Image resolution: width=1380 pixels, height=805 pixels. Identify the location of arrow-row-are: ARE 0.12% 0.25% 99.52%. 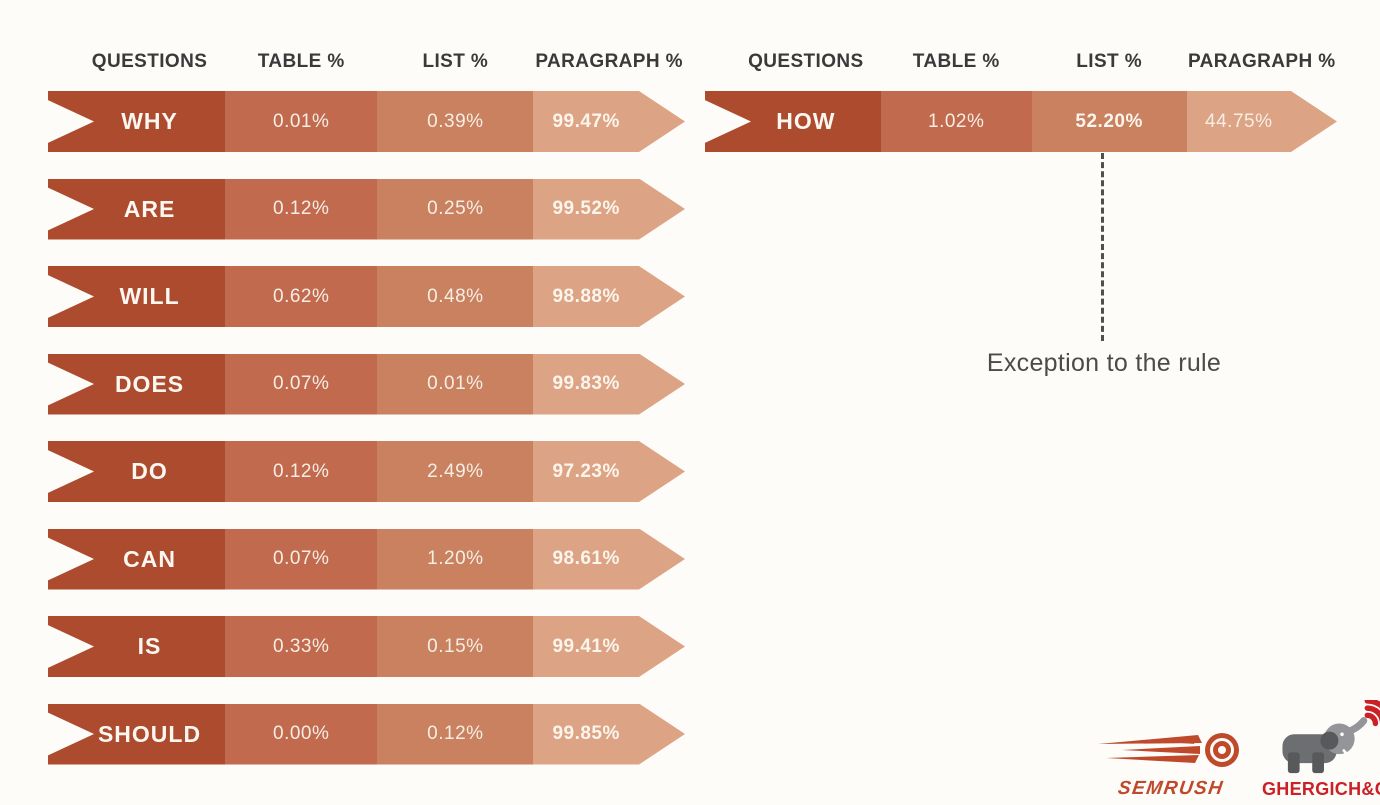
(366, 209).